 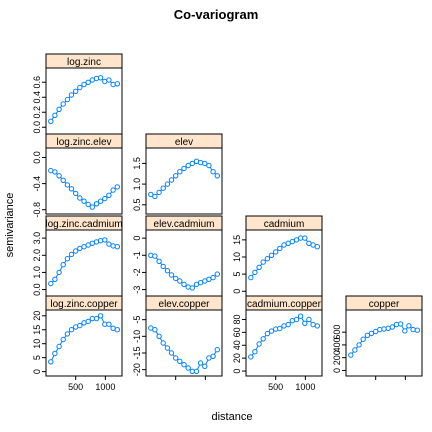 What do you see at coordinates (305, 387) in the screenshot?
I see `x-tick-label: 1000` at bounding box center [305, 387].